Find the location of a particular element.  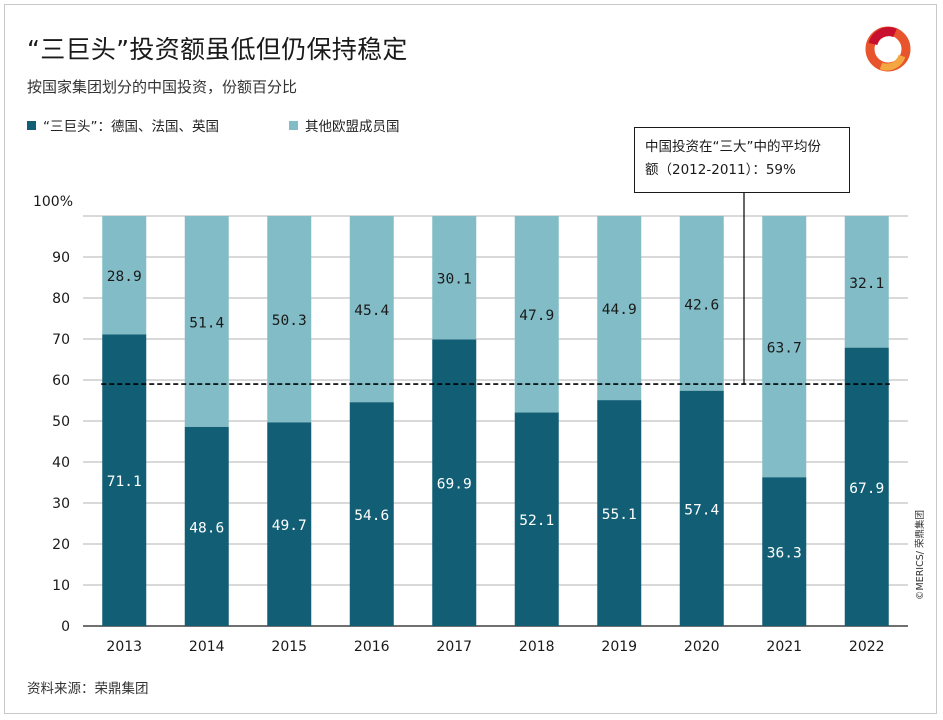

data-label-other-eu-2015: 50.3 is located at coordinates (289, 321).